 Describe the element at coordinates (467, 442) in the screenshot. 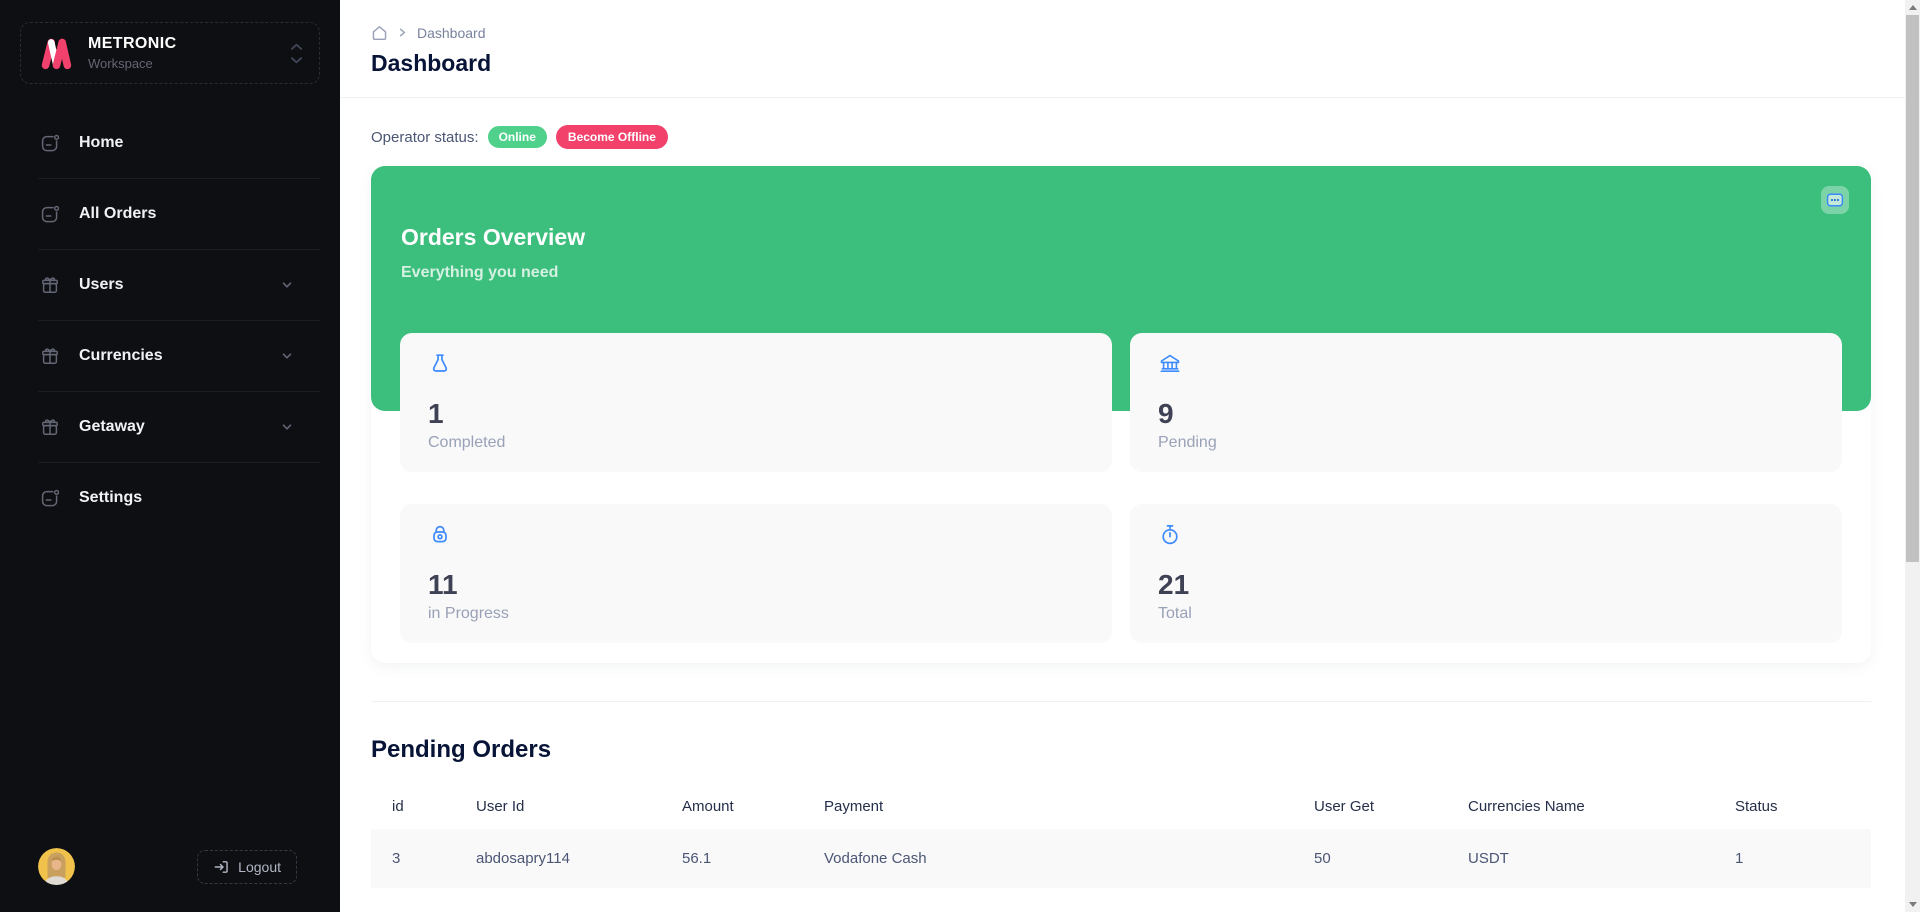

I see `stat-label: Completed` at that location.